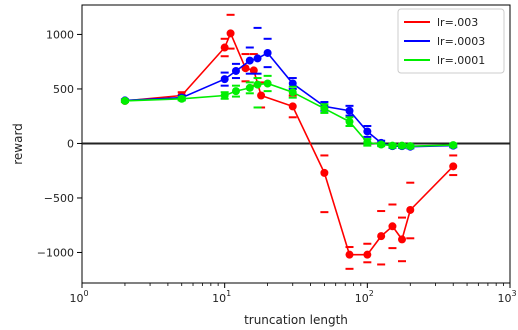 The image size is (518, 330). I want to click on y-tick-label: −1000, so click(55, 252).